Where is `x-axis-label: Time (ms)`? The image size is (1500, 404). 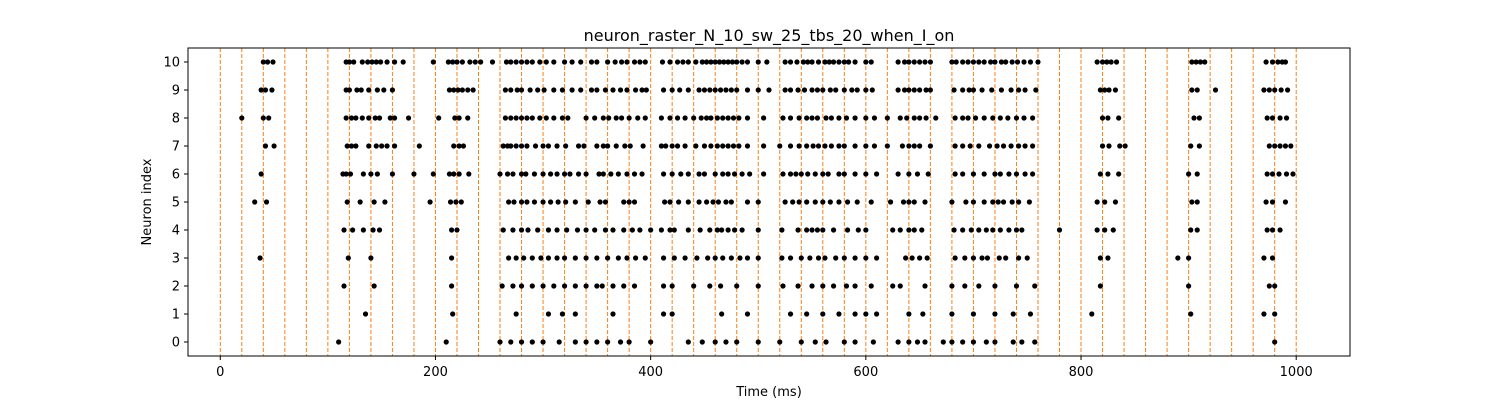
x-axis-label: Time (ms) is located at coordinates (768, 392).